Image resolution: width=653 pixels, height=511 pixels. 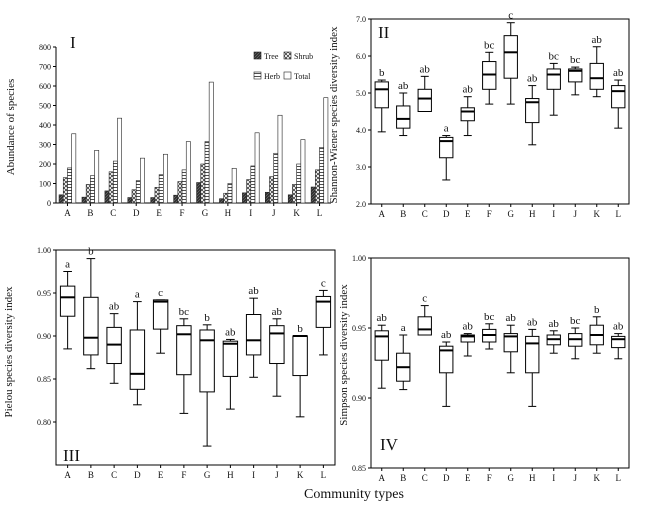 What do you see at coordinates (361, 167) in the screenshot?
I see `y-tick-label: 3.0` at bounding box center [361, 167].